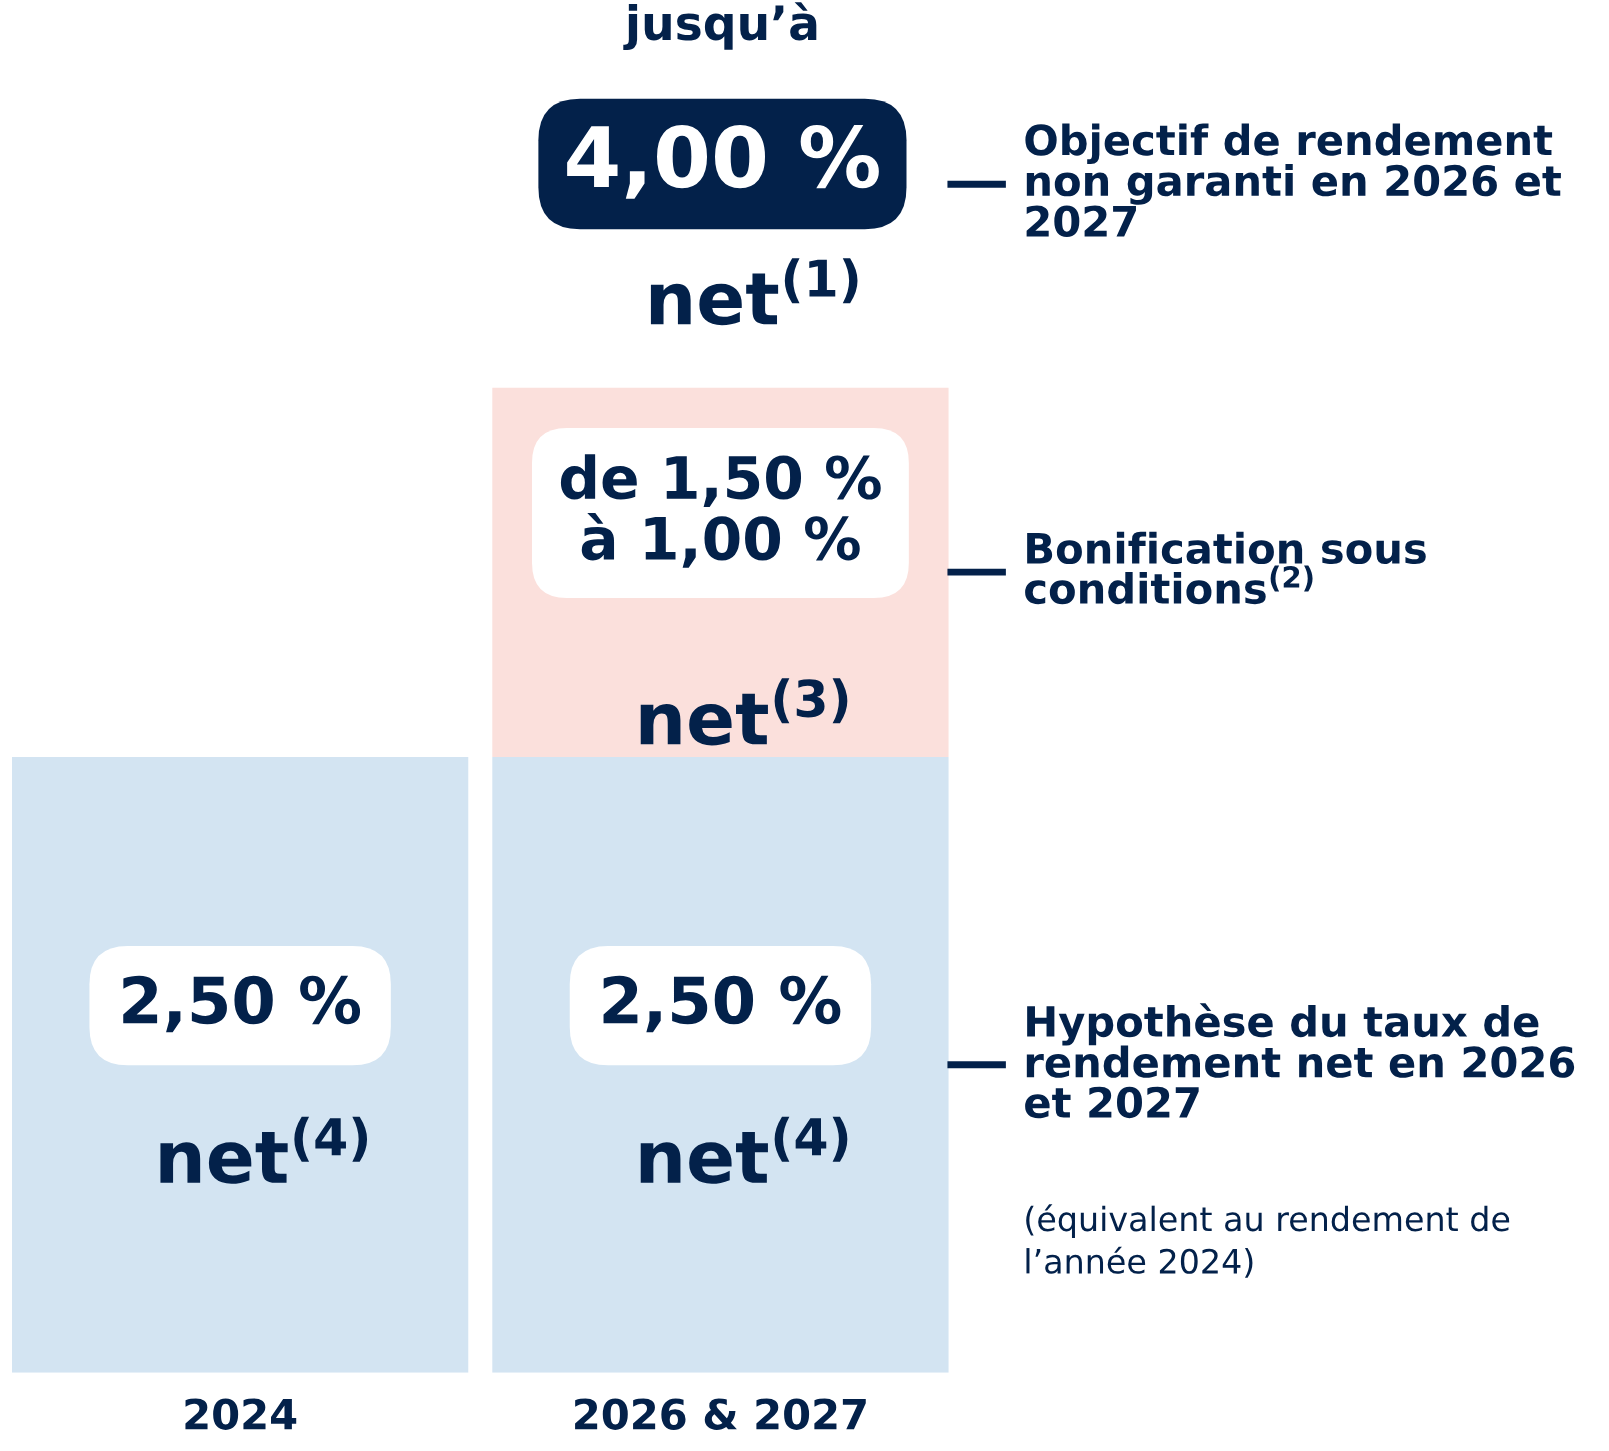 This screenshot has height=1451, width=1609. What do you see at coordinates (720, 26) in the screenshot?
I see `text: jusqu’à` at bounding box center [720, 26].